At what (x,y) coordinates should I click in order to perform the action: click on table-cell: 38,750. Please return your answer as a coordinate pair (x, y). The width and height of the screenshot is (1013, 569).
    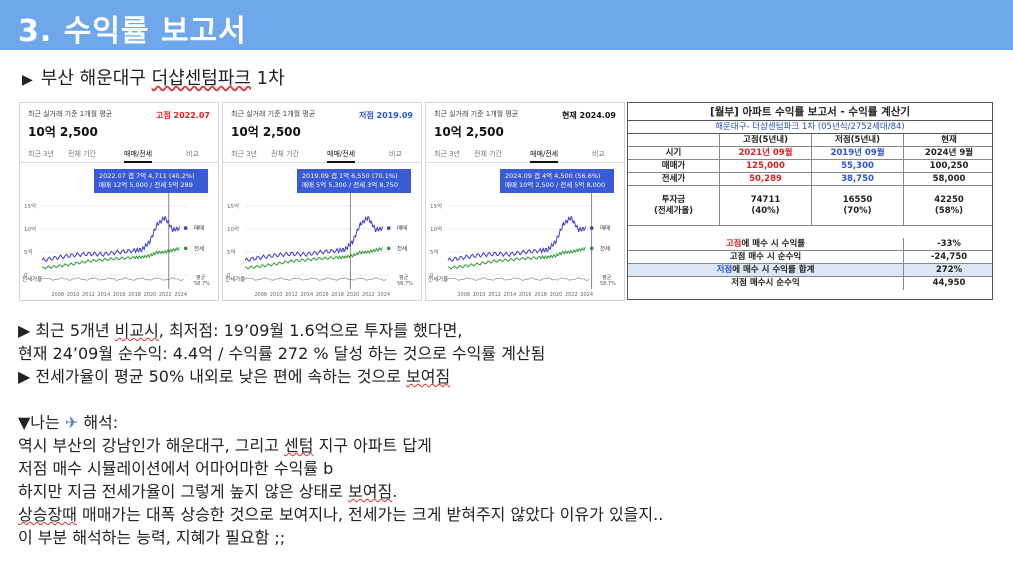
    Looking at the image, I should click on (858, 179).